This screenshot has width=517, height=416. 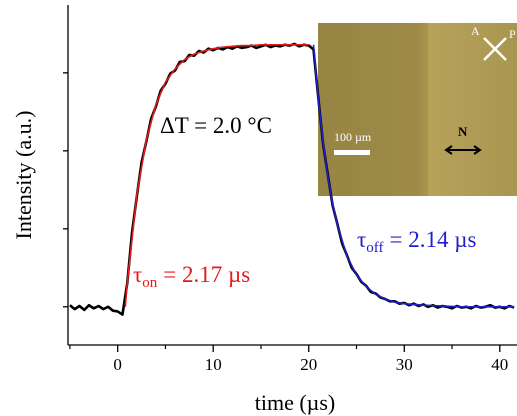 I want to click on y-axis-label: Intensity (a.u.), so click(x=23, y=175).